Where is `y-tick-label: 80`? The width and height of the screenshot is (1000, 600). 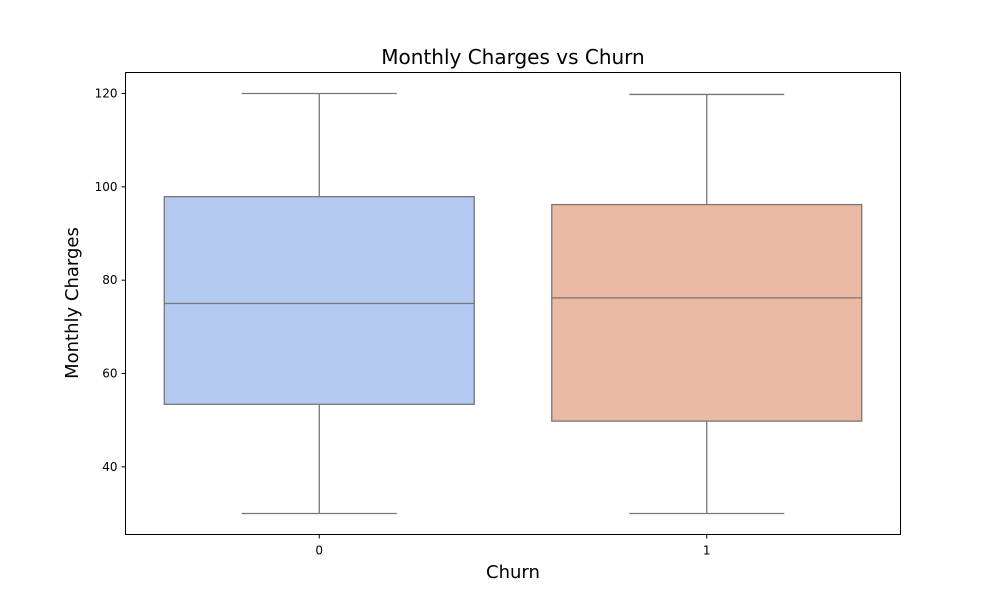 y-tick-label: 80 is located at coordinates (109, 280).